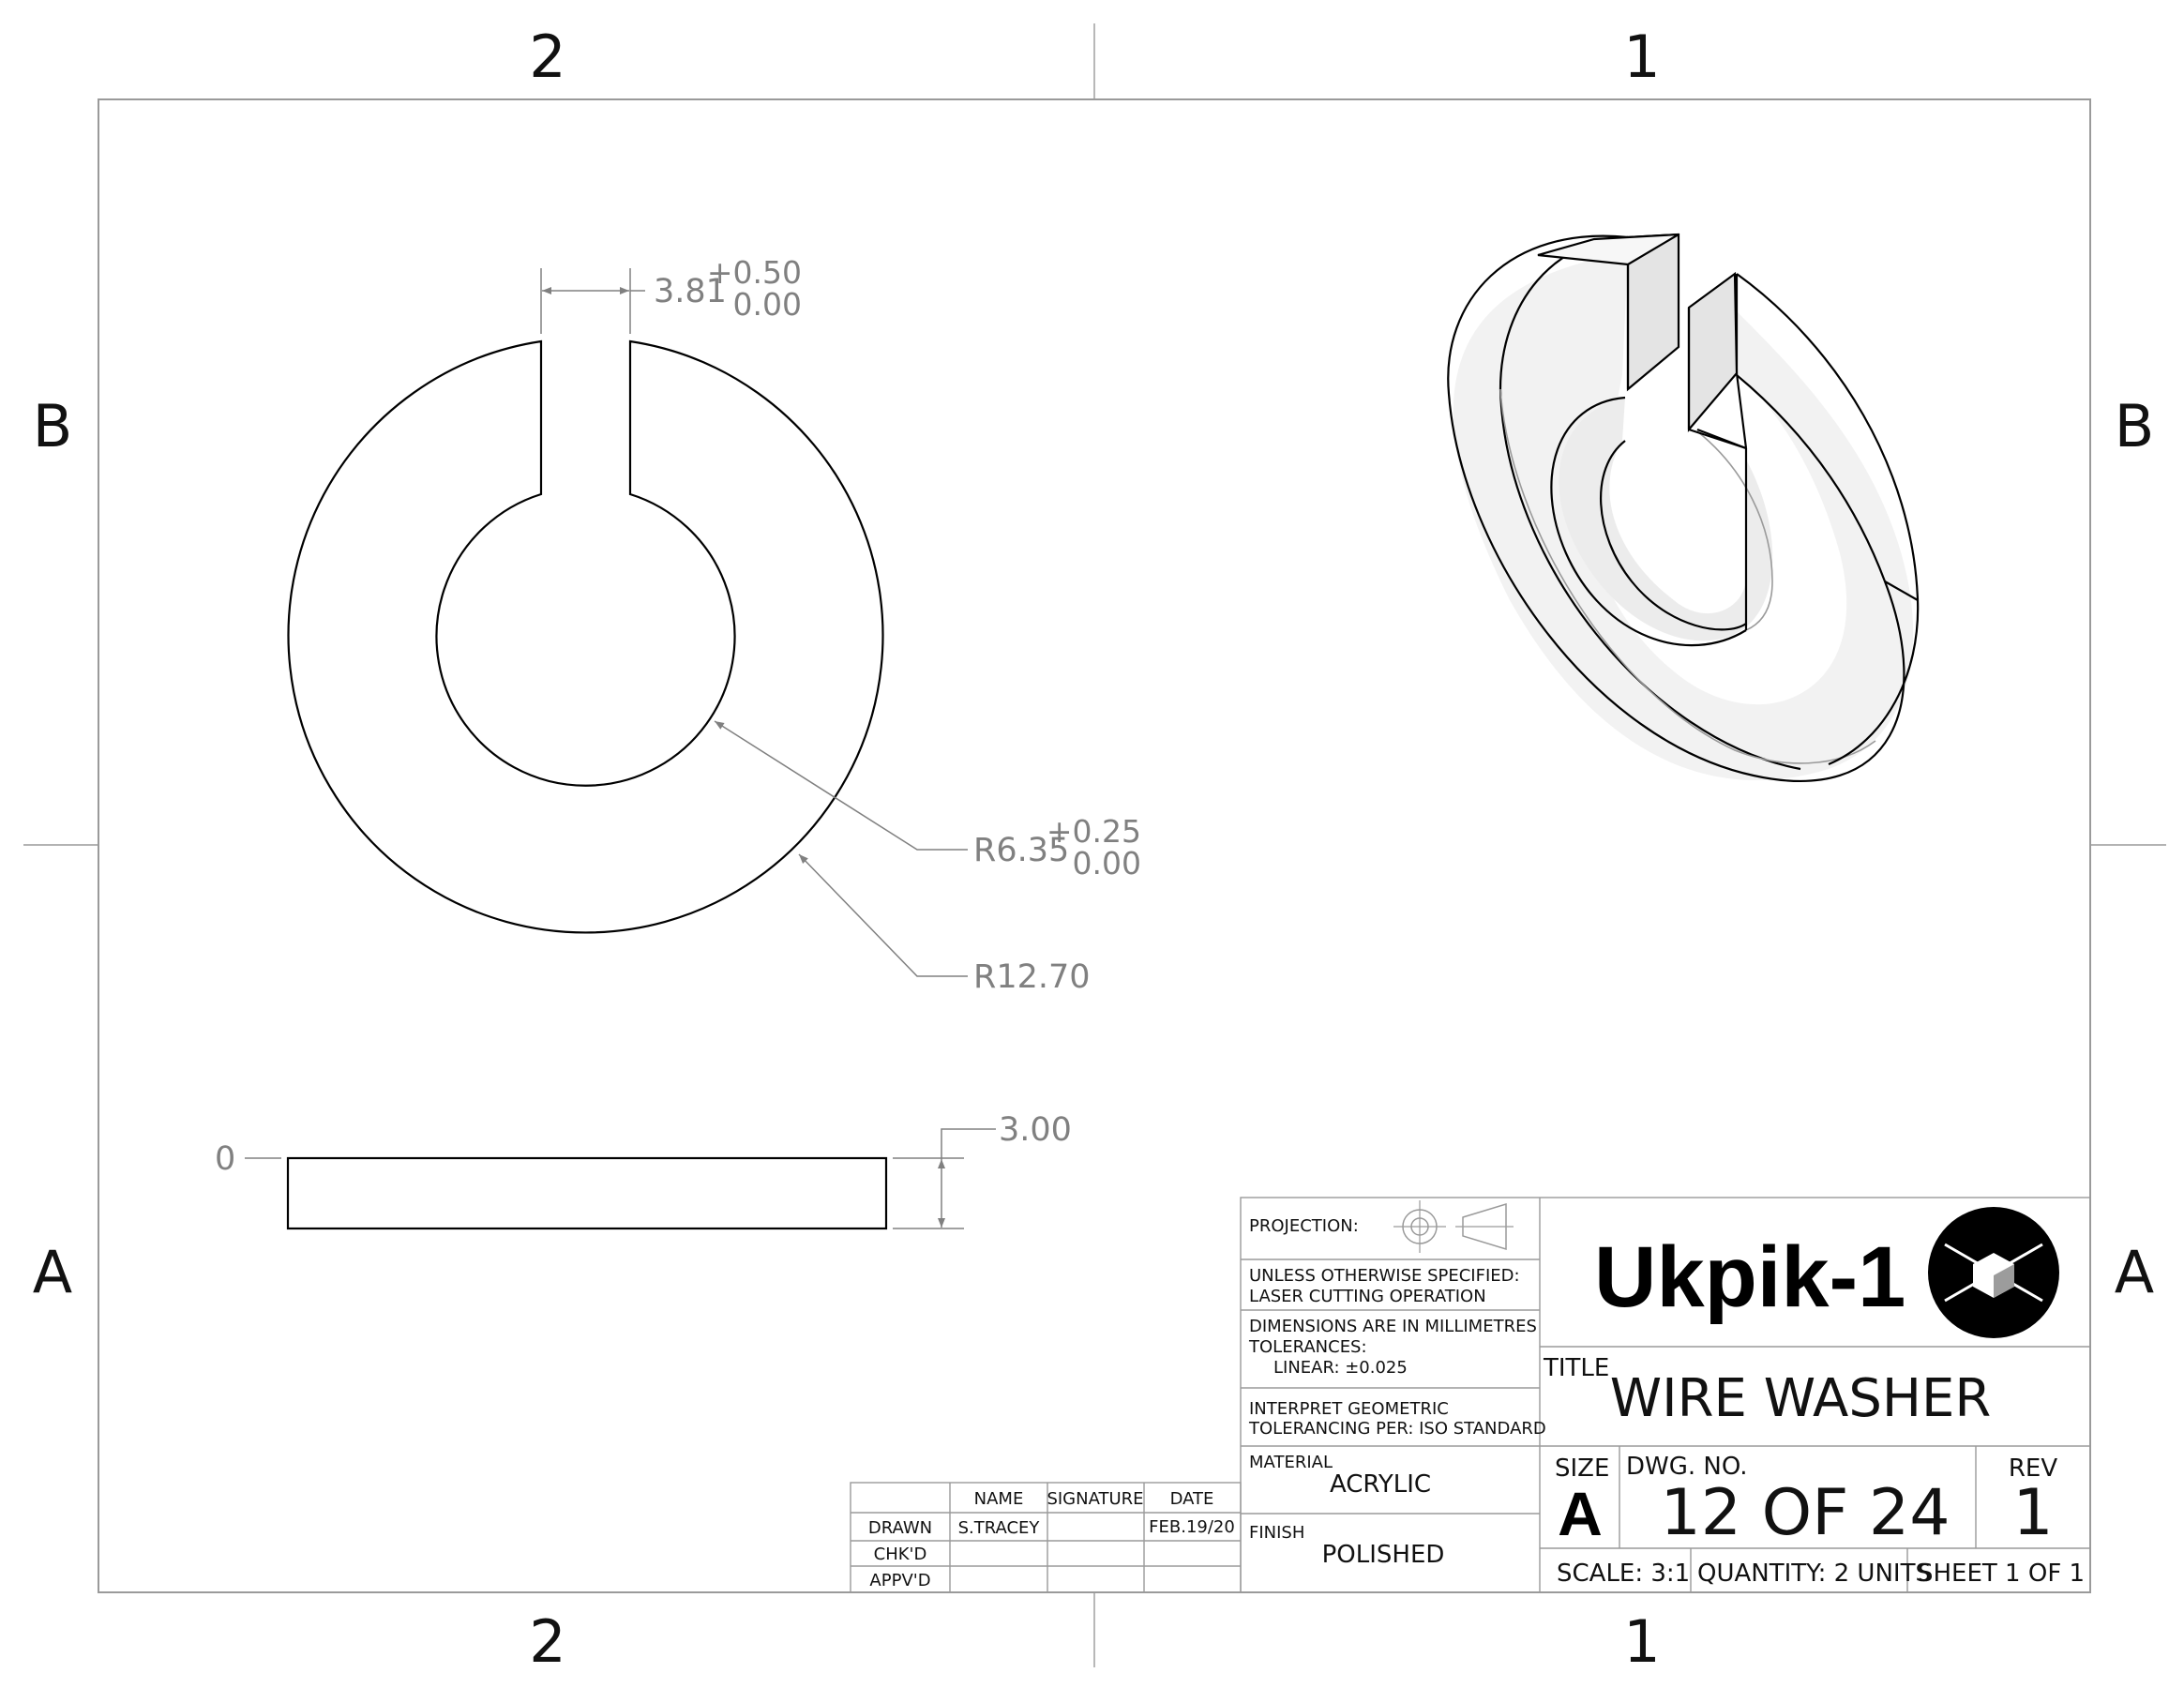 The height and width of the screenshot is (1688, 2184). What do you see at coordinates (1035, 1130) in the screenshot?
I see `thickness-dimension: 3.00` at bounding box center [1035, 1130].